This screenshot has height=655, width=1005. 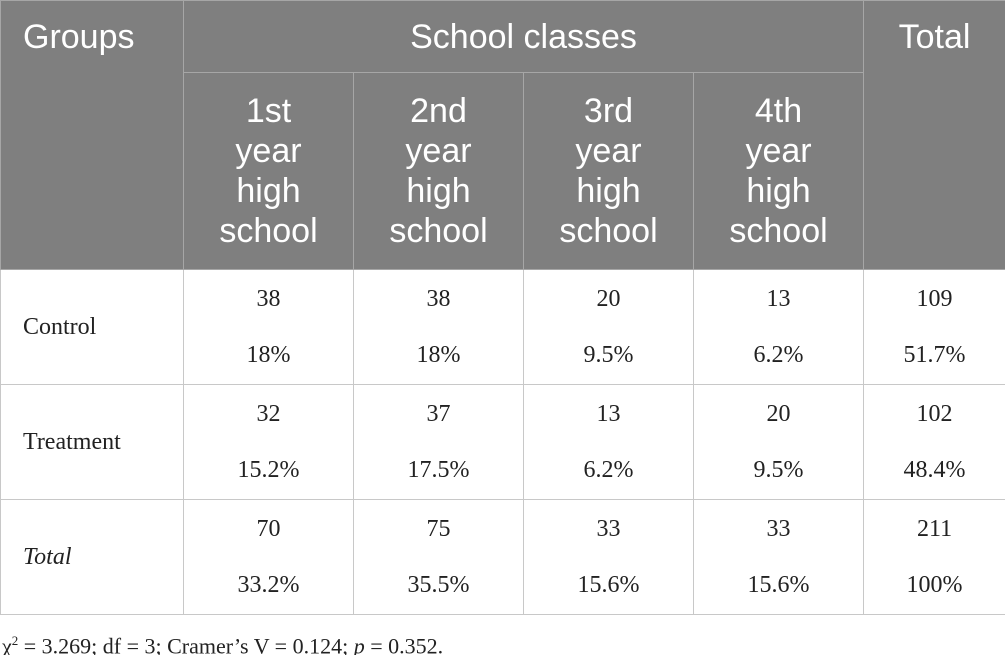 I want to click on data-cell: 70 33.2%, so click(x=268, y=557).